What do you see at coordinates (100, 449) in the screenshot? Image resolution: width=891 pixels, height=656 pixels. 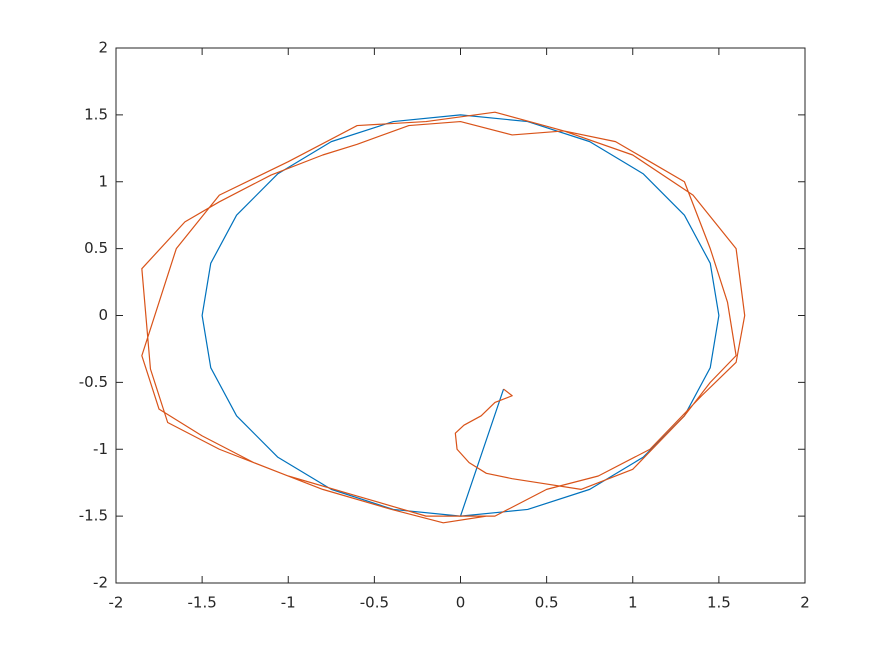 I see `y-tick-label: -1` at bounding box center [100, 449].